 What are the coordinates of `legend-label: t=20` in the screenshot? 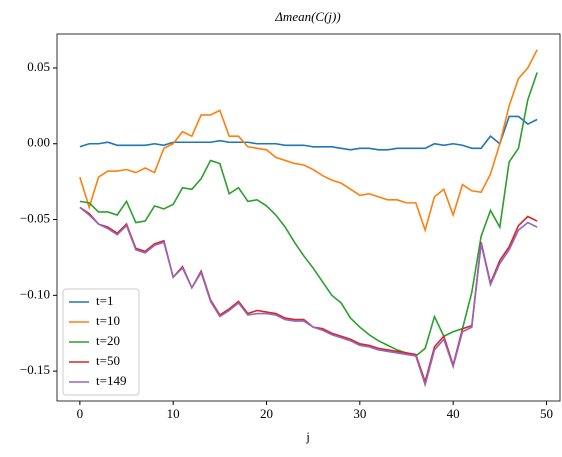 It's located at (108, 340).